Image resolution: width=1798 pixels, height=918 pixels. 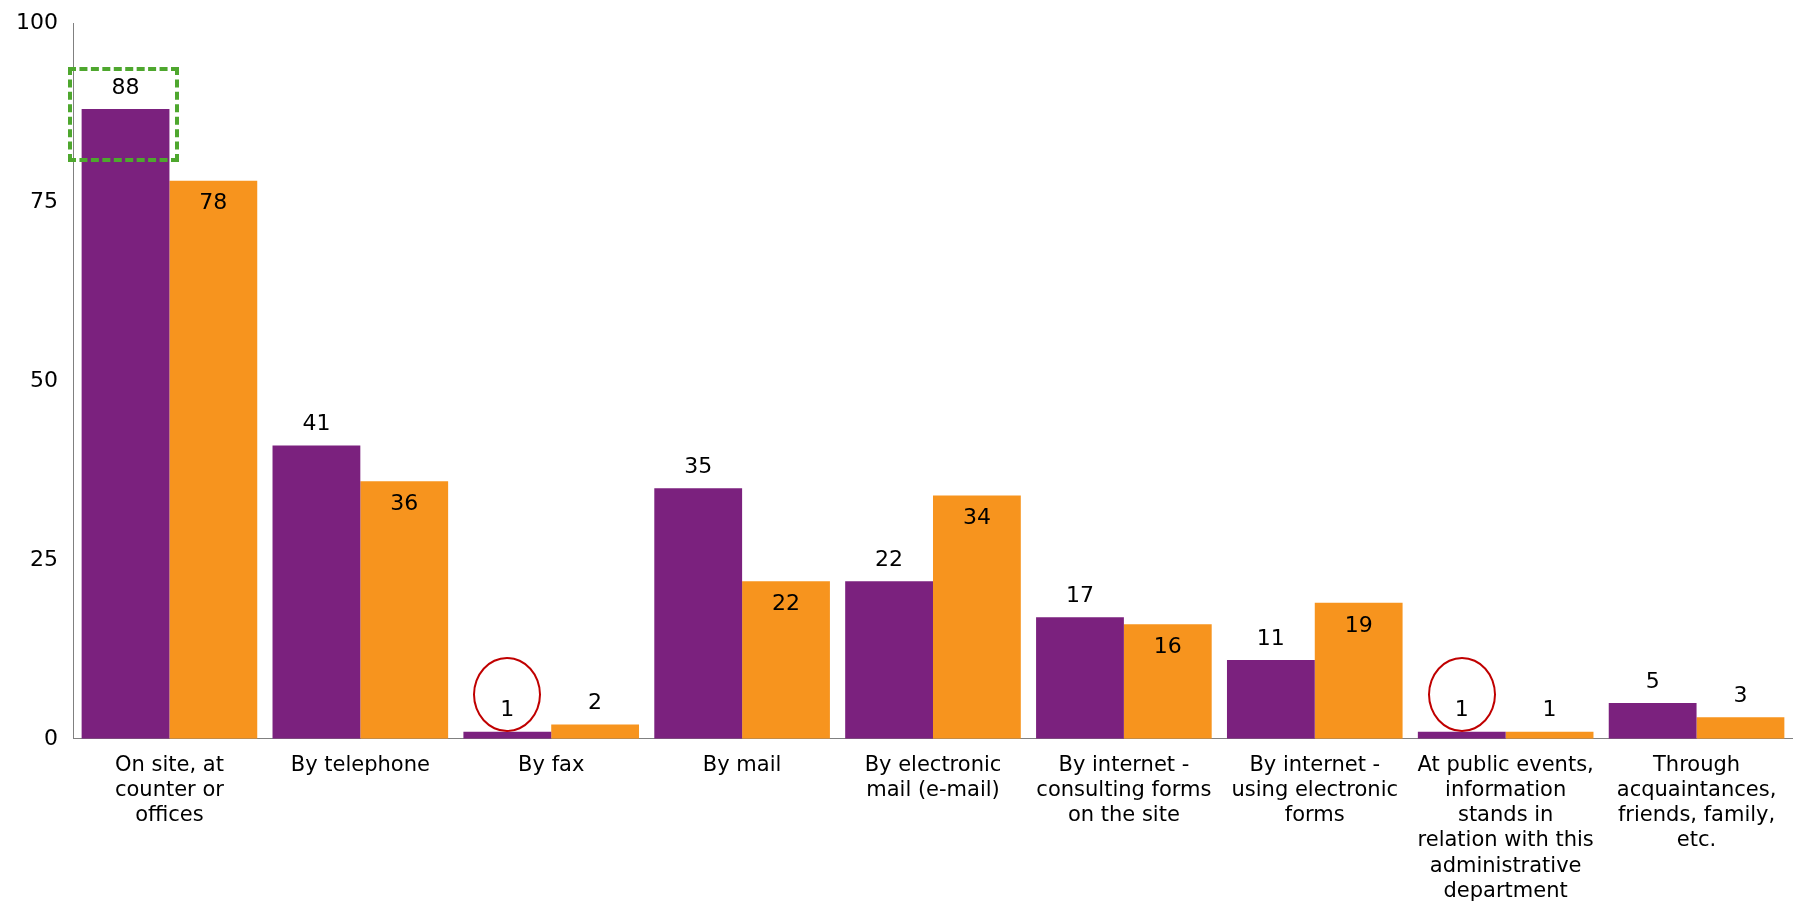 What do you see at coordinates (404, 502) in the screenshot?
I see `data-label: 36` at bounding box center [404, 502].